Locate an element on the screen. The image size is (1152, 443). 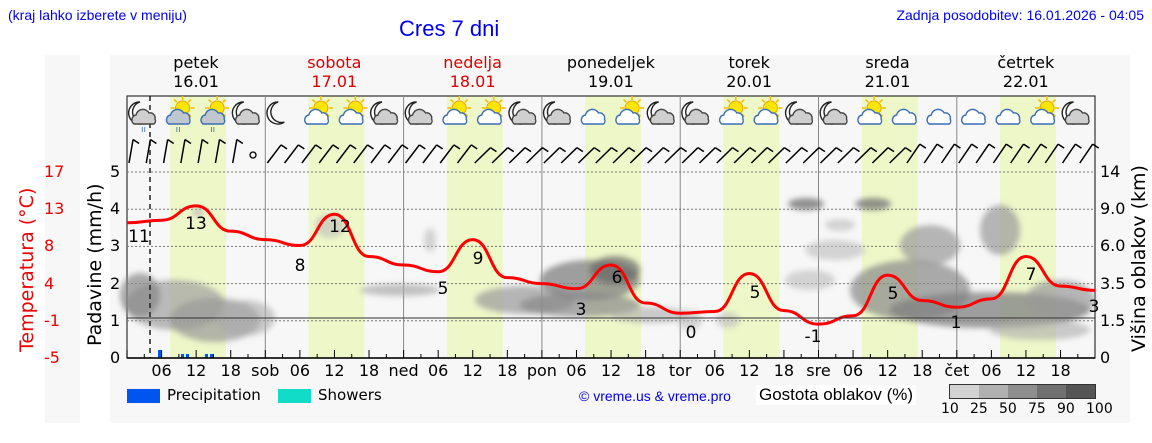
copyright-link: © vreme.us & vreme.pro is located at coordinates (655, 396).